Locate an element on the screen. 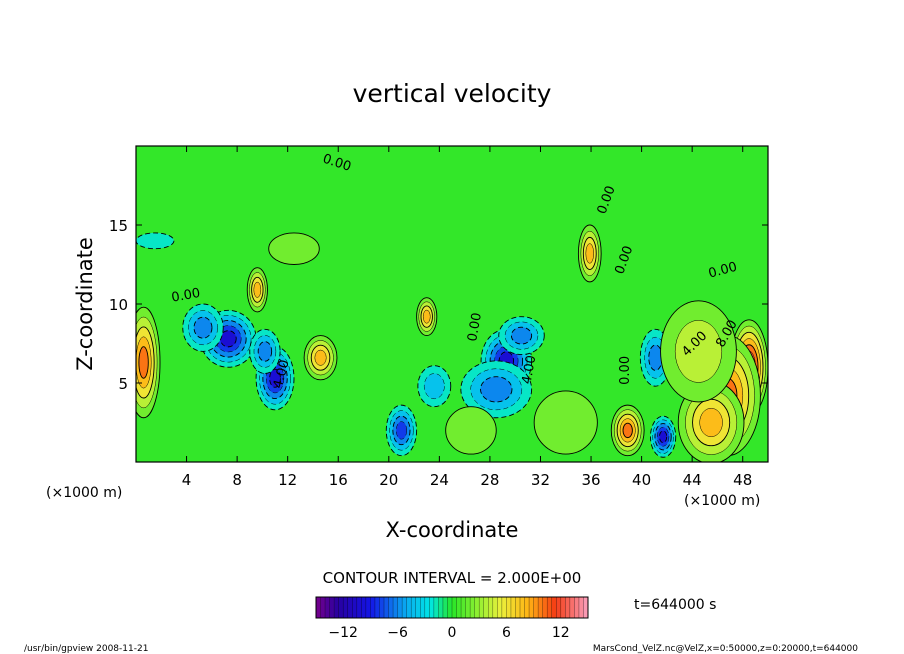 Image resolution: width=904 pixels, height=654 pixels. x-tick-label: 32 is located at coordinates (540, 480).